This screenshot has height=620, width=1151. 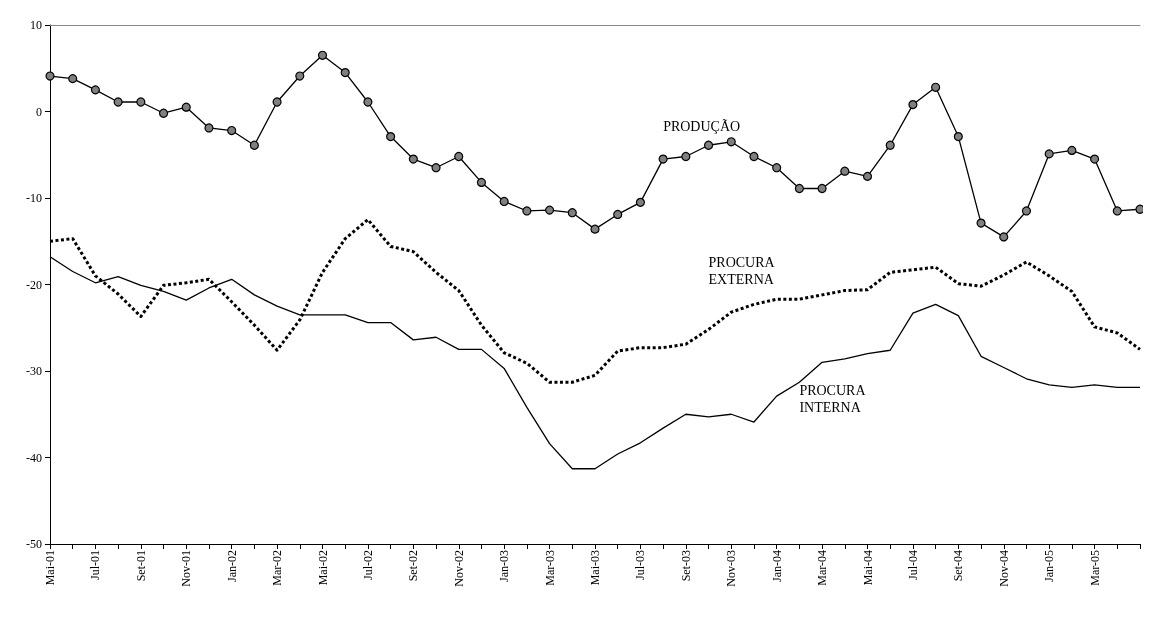 What do you see at coordinates (776, 566) in the screenshot?
I see `x-tick-label: Jan-04` at bounding box center [776, 566].